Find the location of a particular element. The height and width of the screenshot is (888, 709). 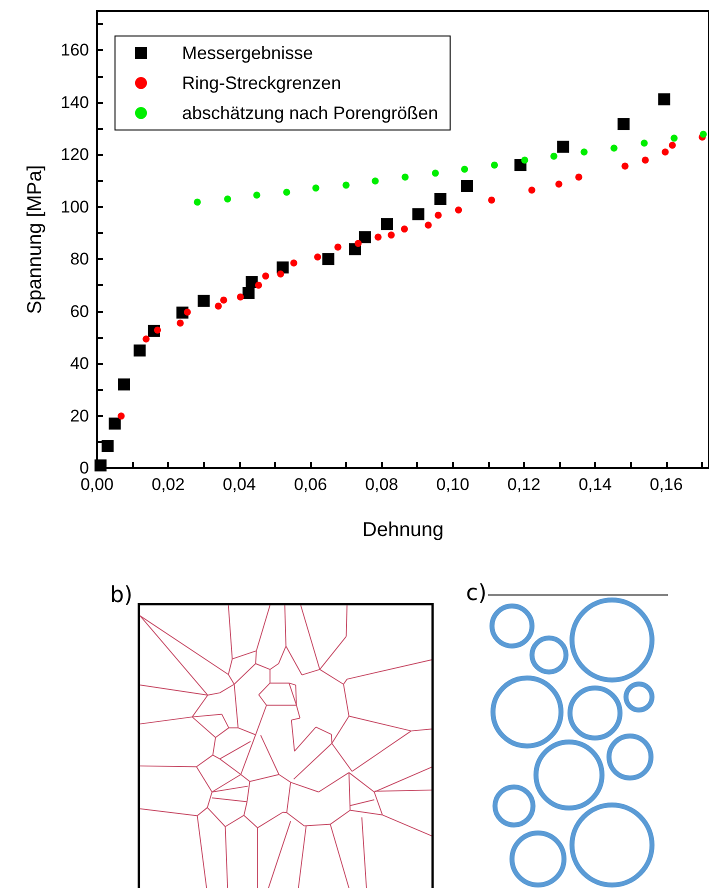

y-tick-label: 140 is located at coordinates (74, 102).